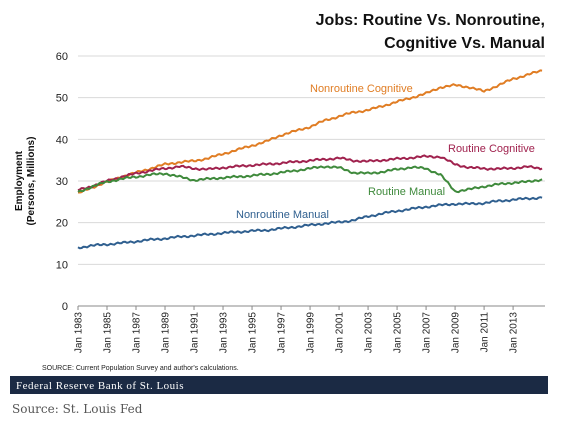 This screenshot has width=563, height=428. I want to click on y-tick-label: 20, so click(62, 224).